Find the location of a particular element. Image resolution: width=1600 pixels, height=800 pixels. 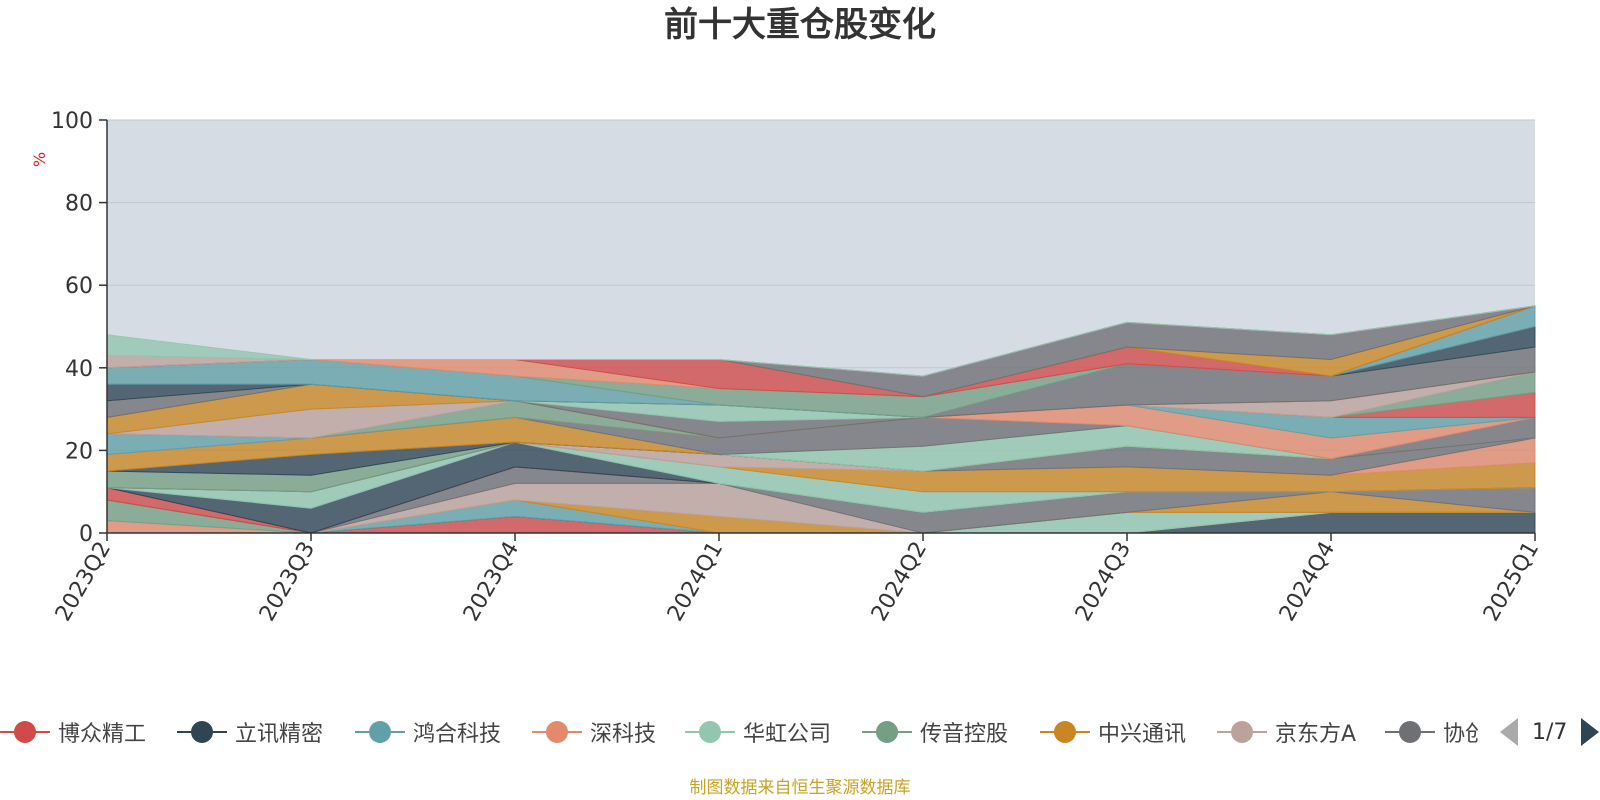

legend-label: 华虹公司 is located at coordinates (787, 734).